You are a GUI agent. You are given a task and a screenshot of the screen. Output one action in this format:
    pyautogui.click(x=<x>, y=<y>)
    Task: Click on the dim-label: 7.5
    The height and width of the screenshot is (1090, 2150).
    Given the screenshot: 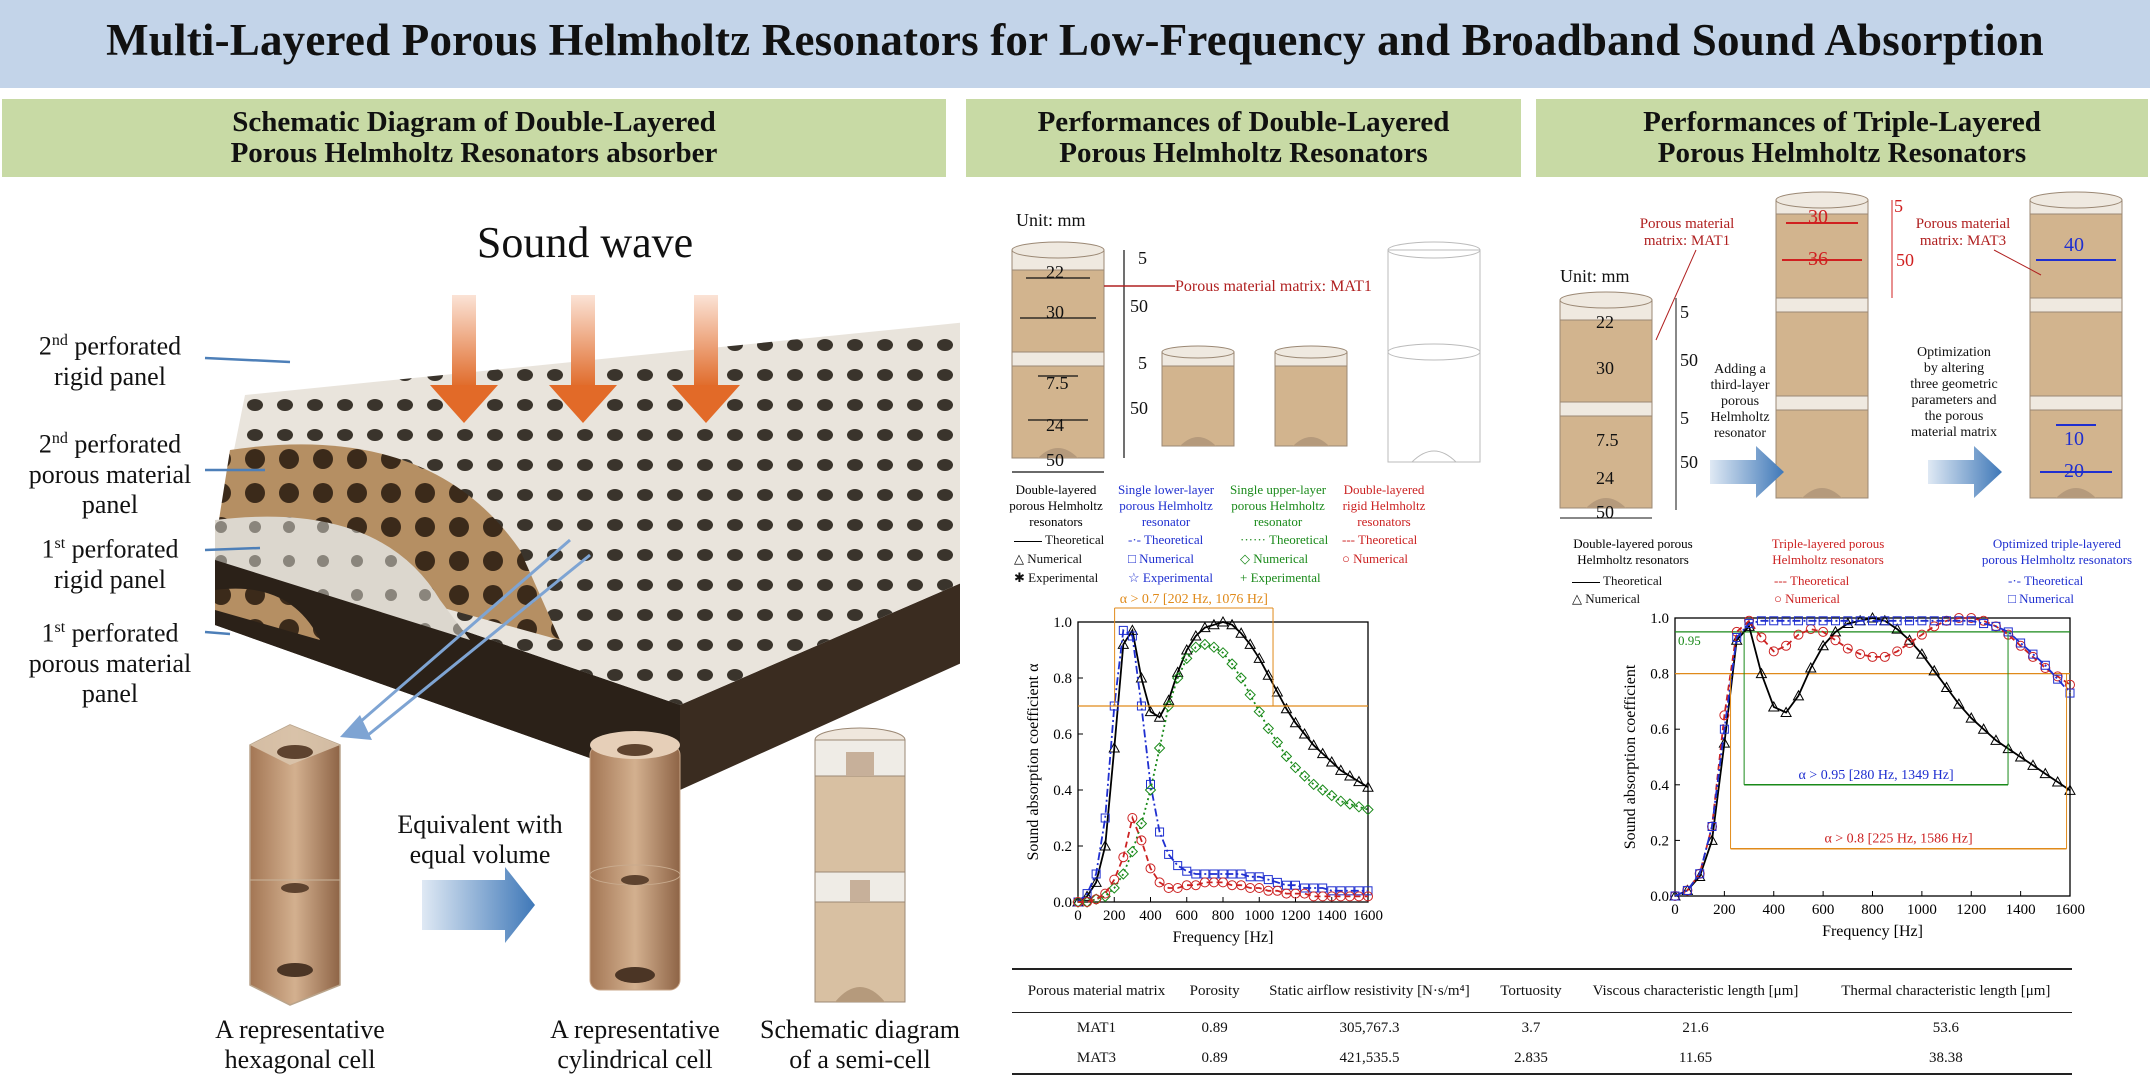 What is the action you would take?
    pyautogui.click(x=1607, y=440)
    